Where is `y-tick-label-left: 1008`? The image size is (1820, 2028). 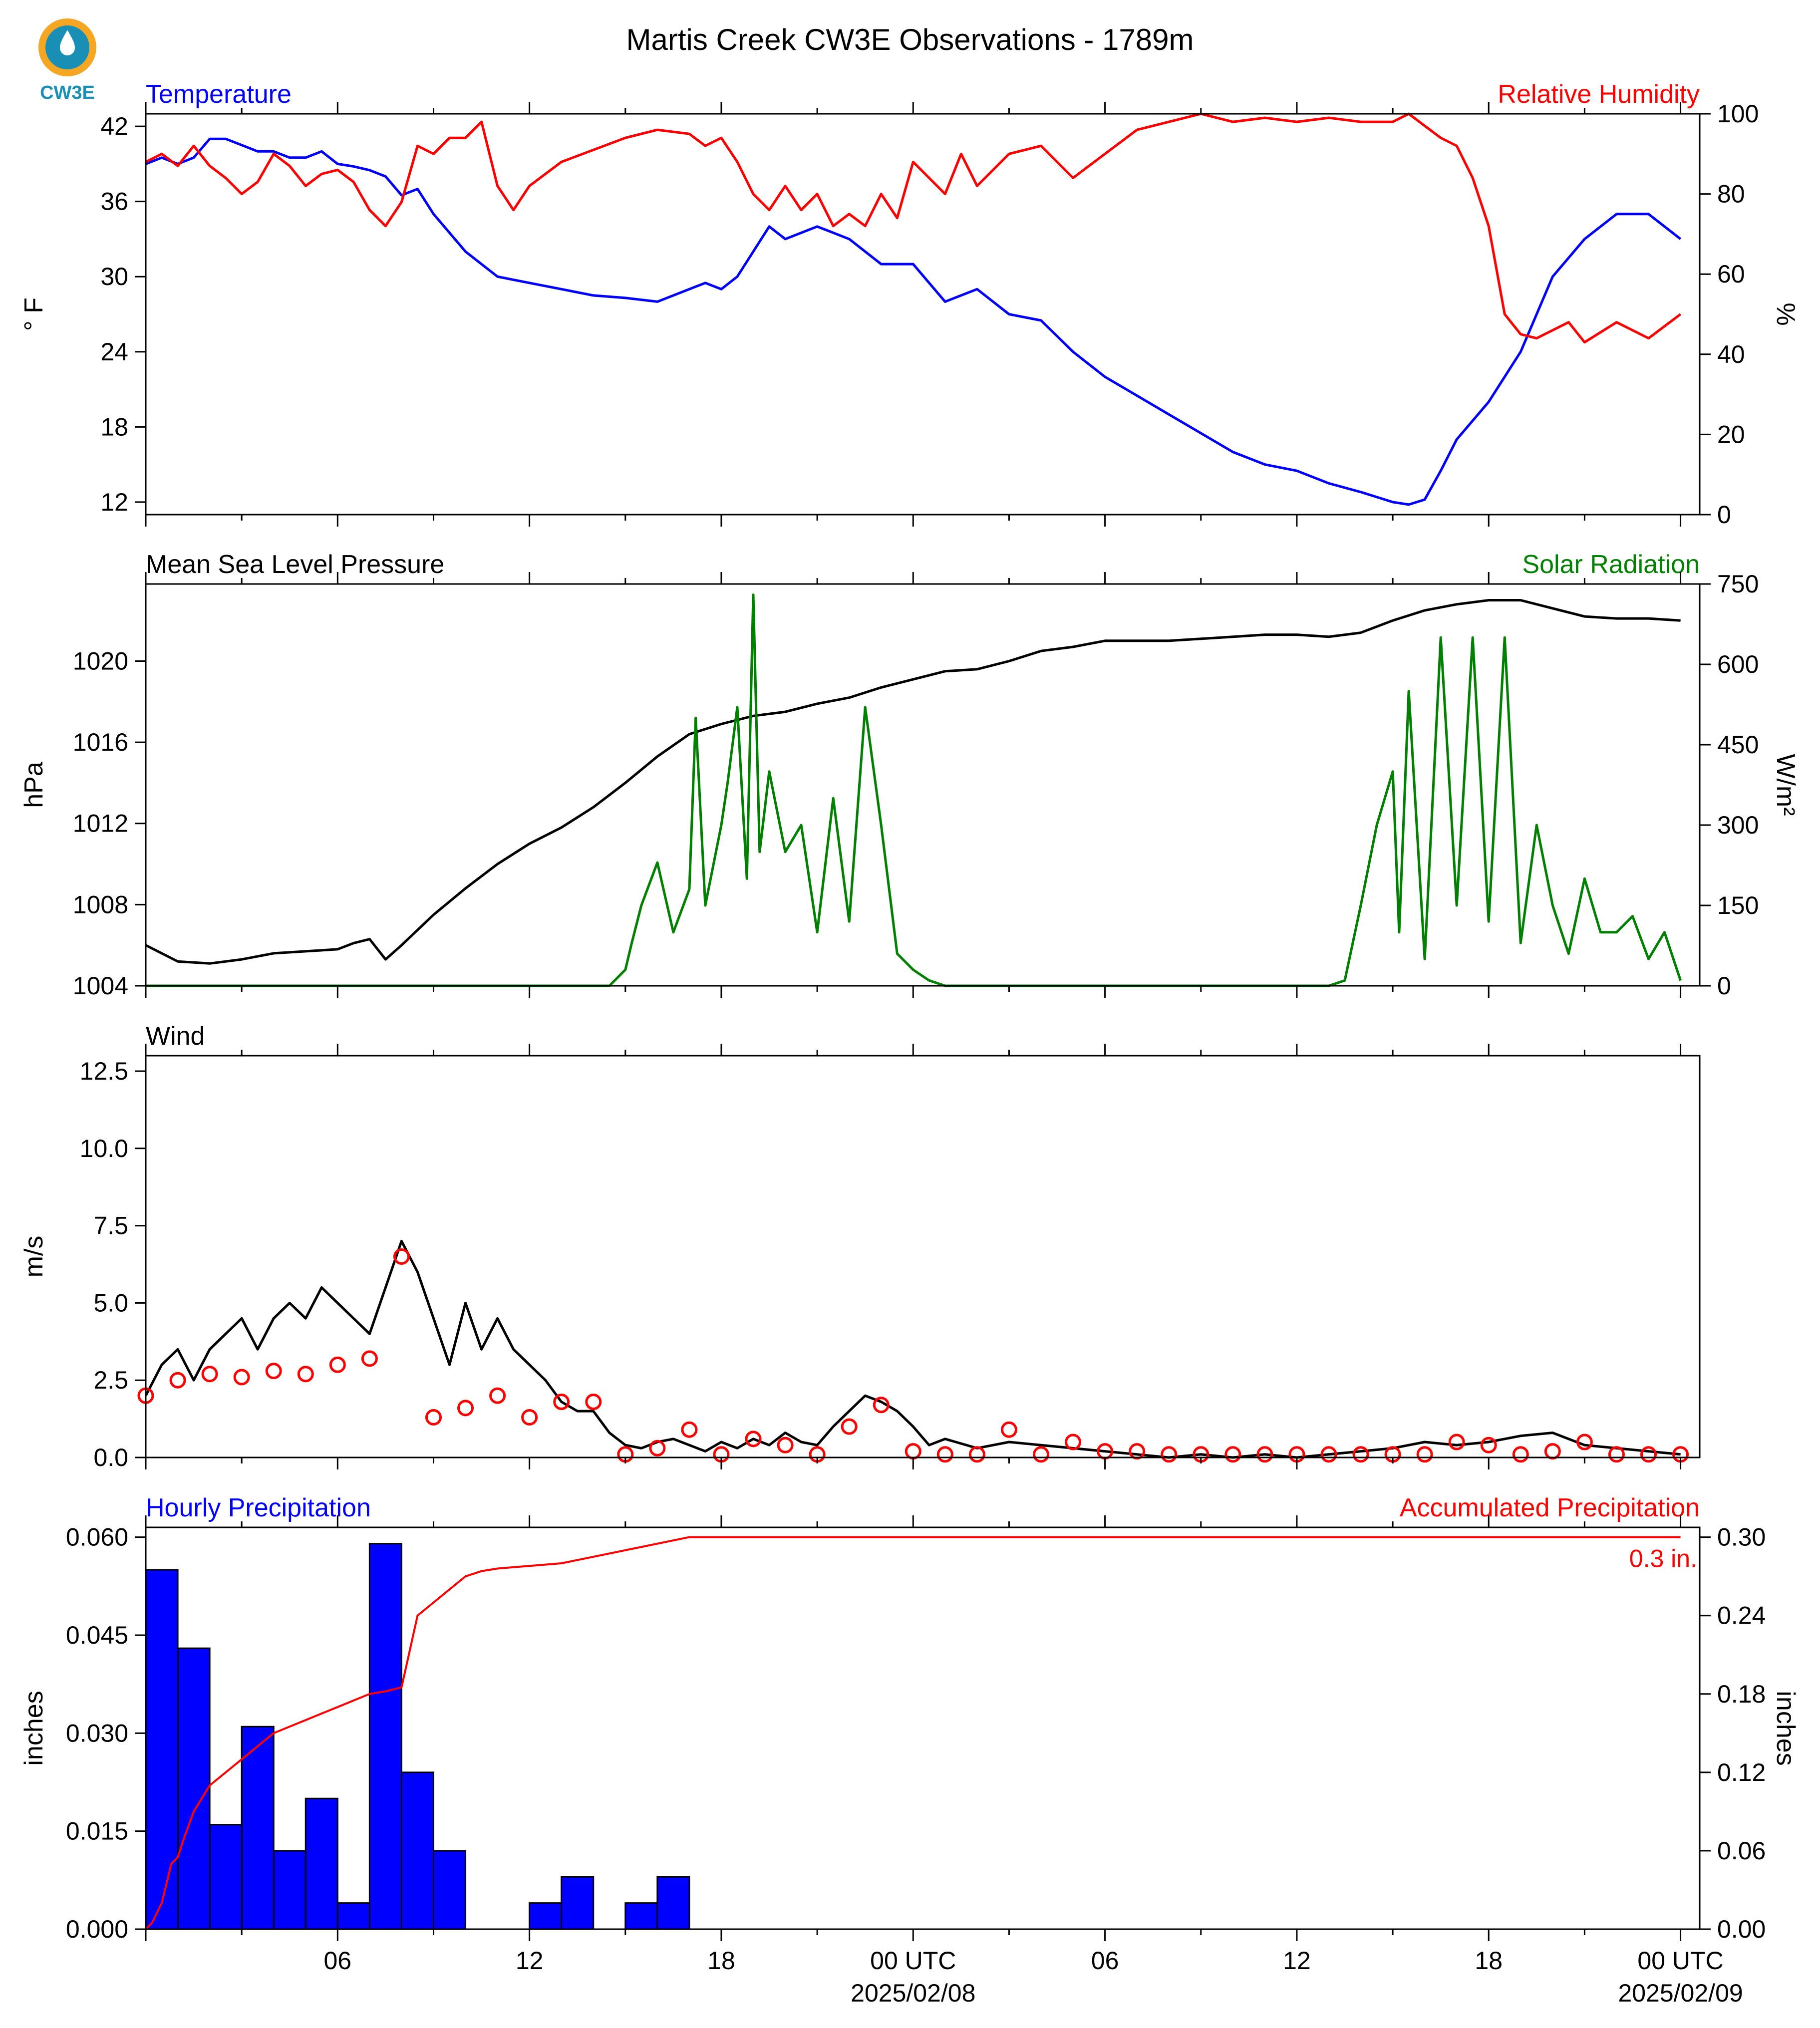 y-tick-label-left: 1008 is located at coordinates (100, 904).